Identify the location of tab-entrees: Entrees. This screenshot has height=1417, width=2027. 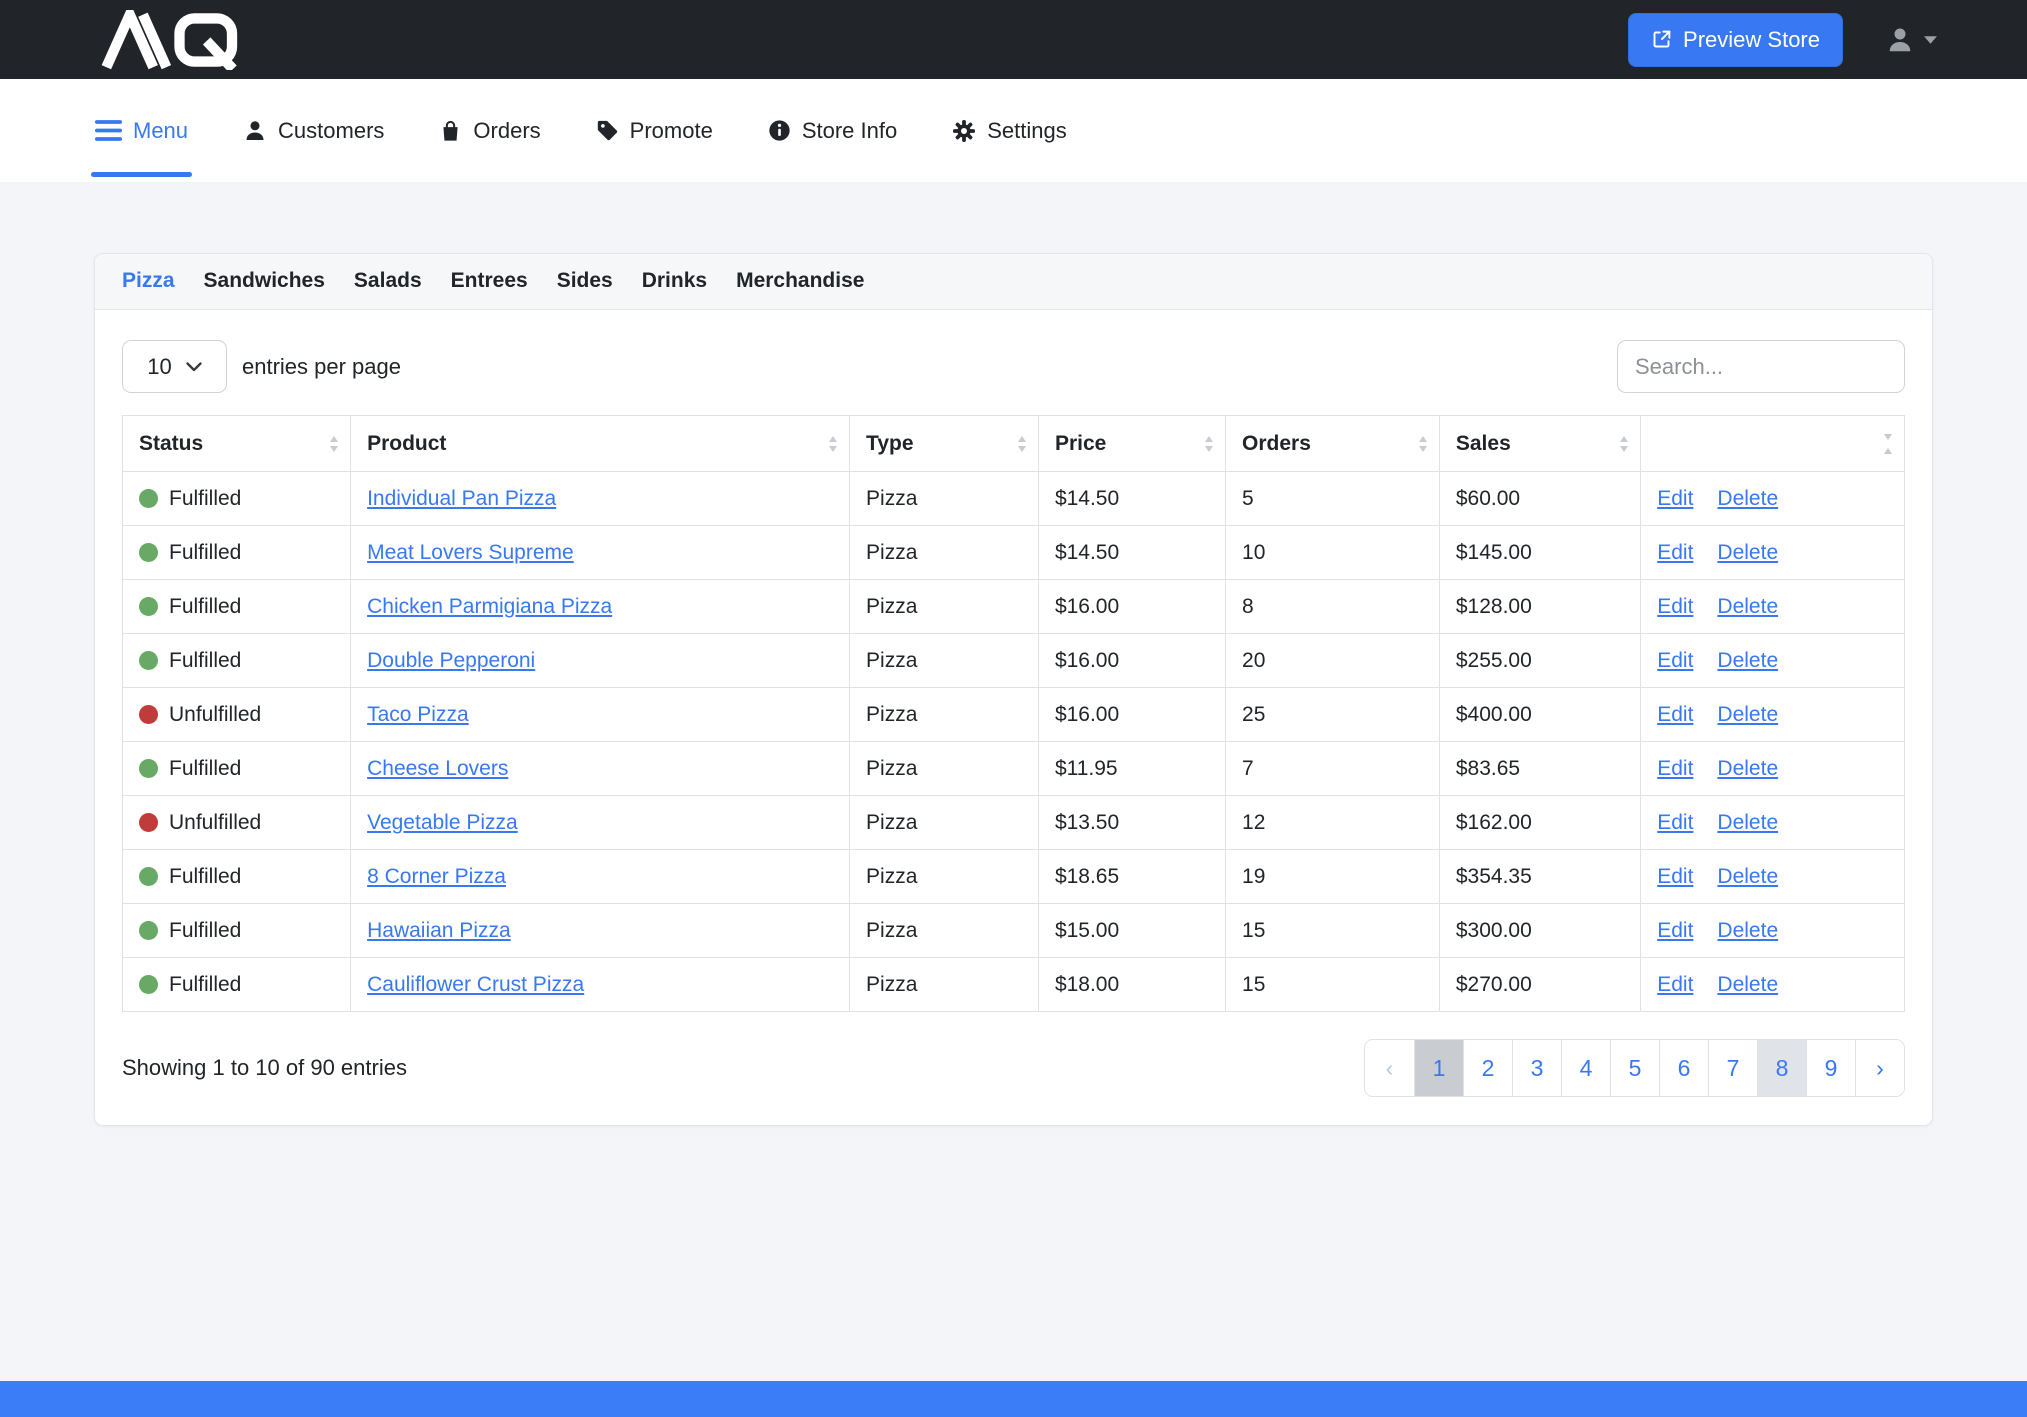
(489, 280).